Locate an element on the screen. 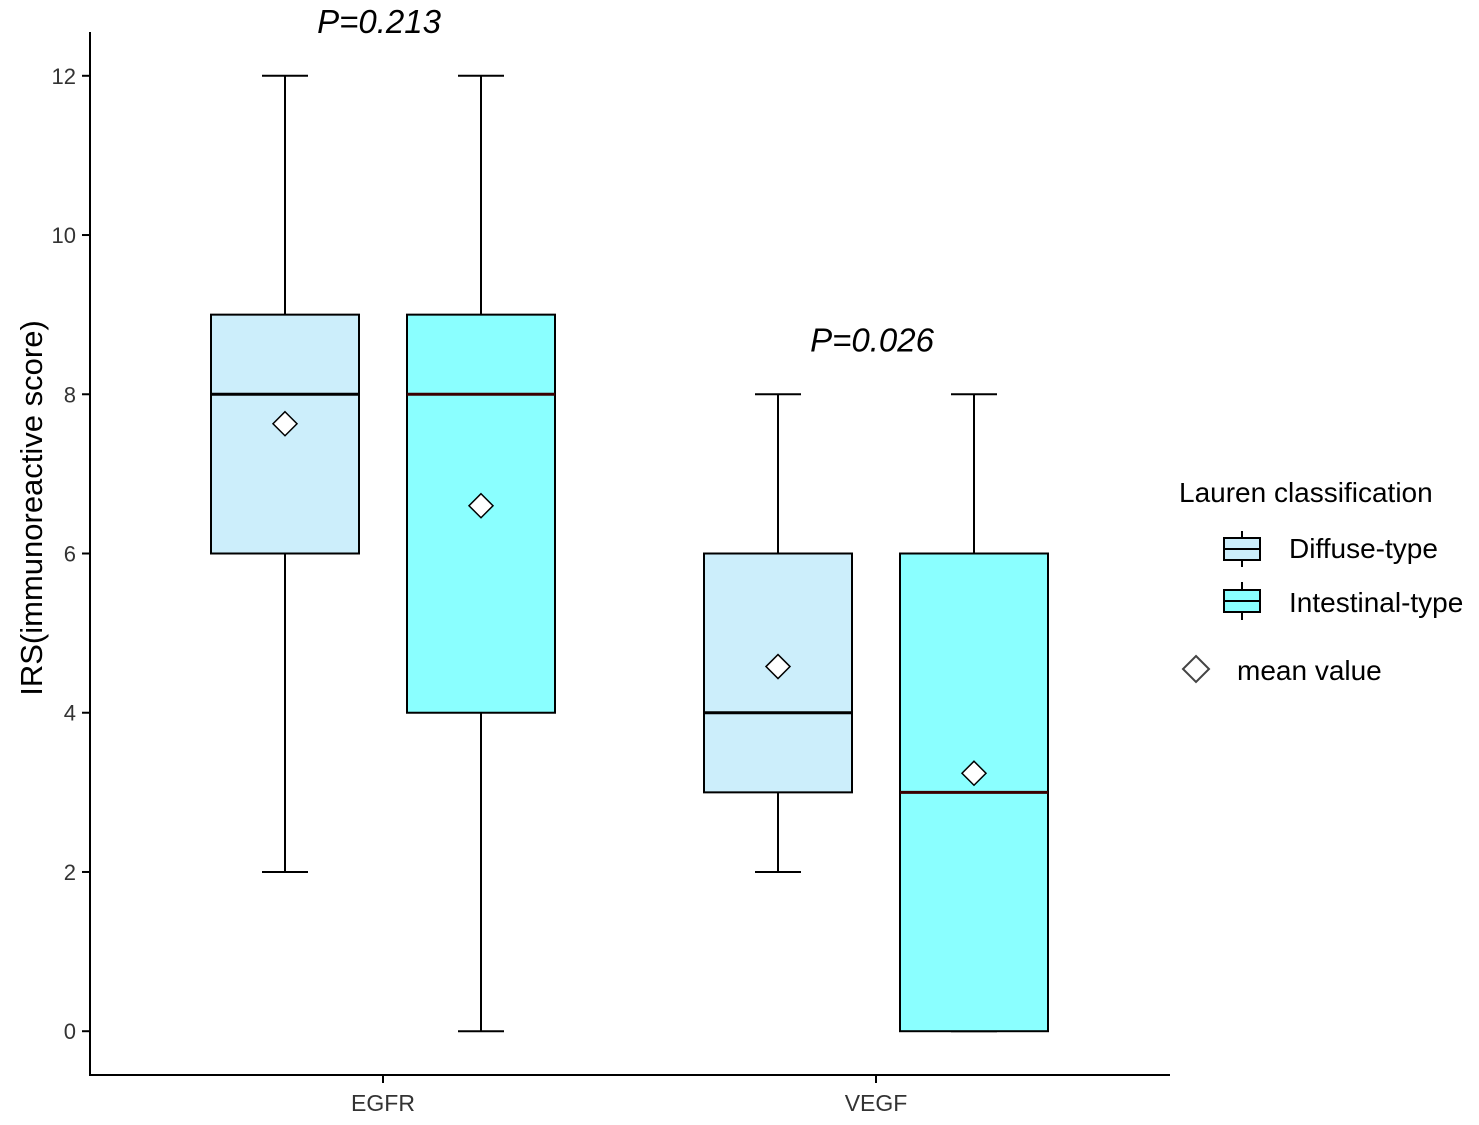  legend-label-intestinal: Intestinal-type is located at coordinates (1376, 602).